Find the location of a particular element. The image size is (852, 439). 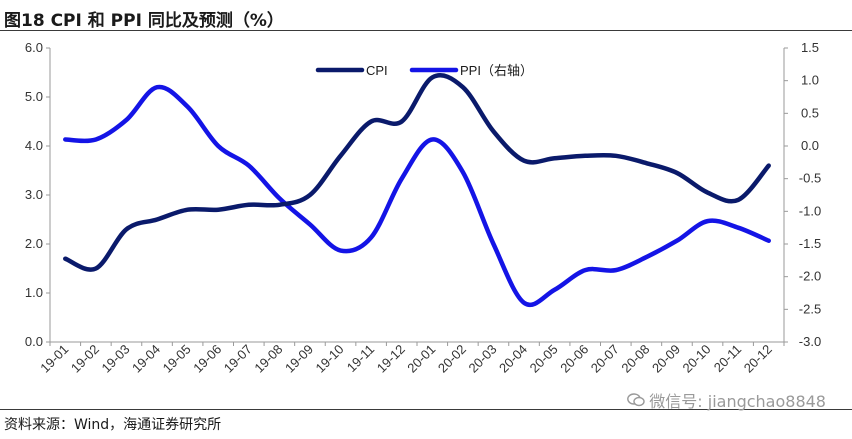

left-tick-label: 6.0 is located at coordinates (34, 47).